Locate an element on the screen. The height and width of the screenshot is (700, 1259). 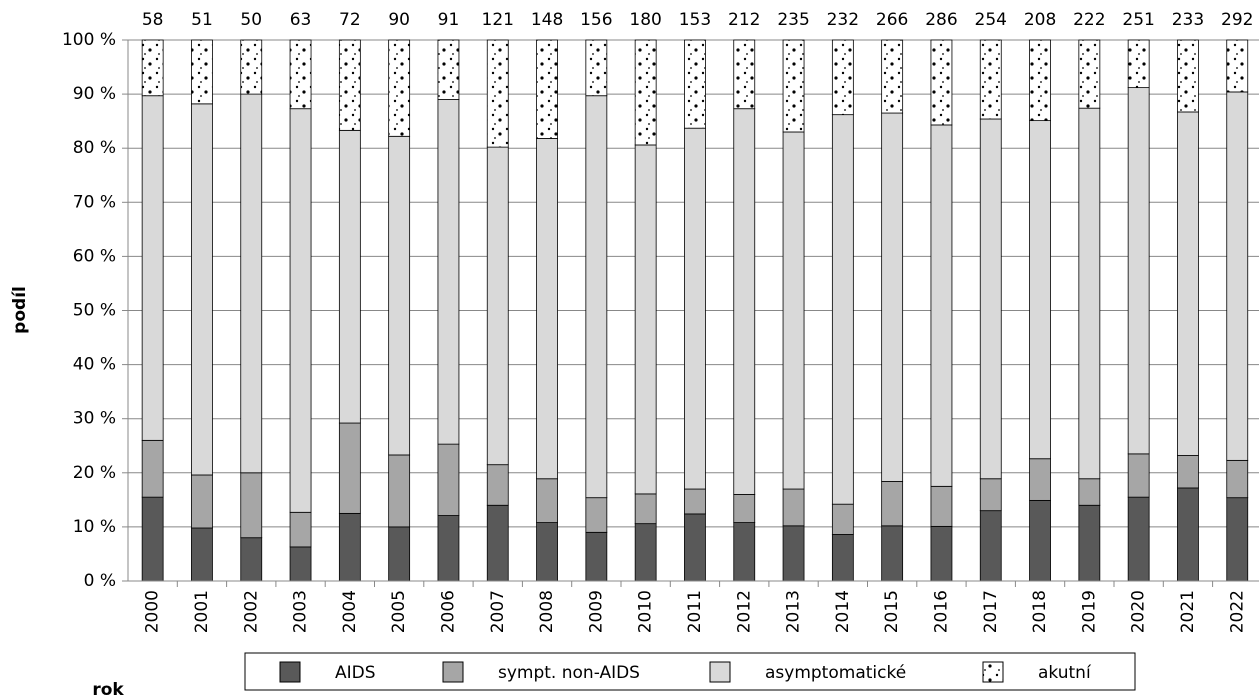
x-tick-label: 2005 is located at coordinates (399, 611).